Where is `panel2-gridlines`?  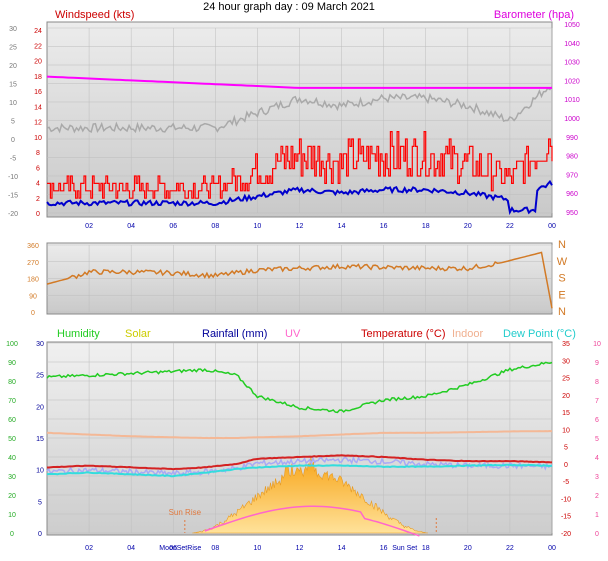
panel2-gridlines is located at coordinates (300, 278).